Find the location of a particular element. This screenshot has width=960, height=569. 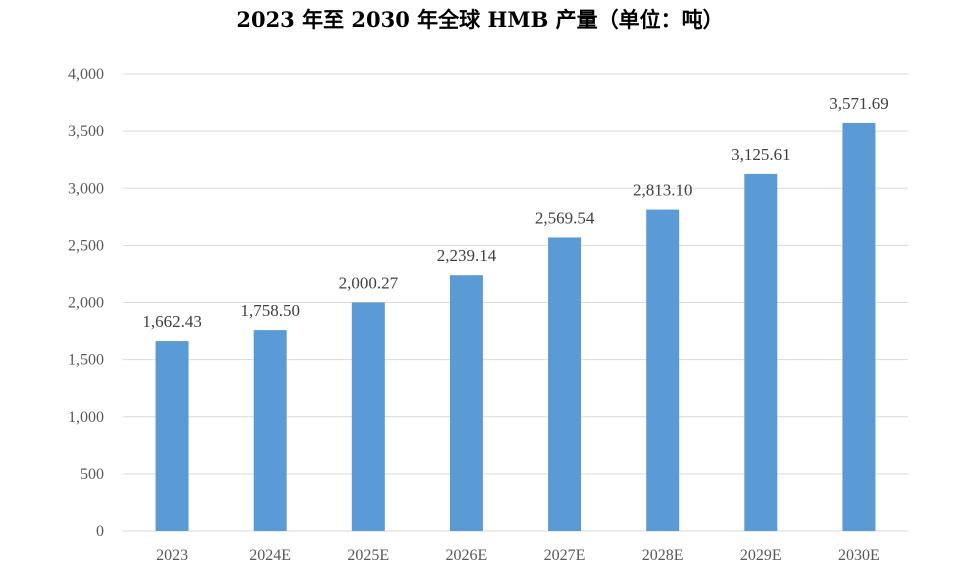

y-tick-label: 3,000 is located at coordinates (86, 188).